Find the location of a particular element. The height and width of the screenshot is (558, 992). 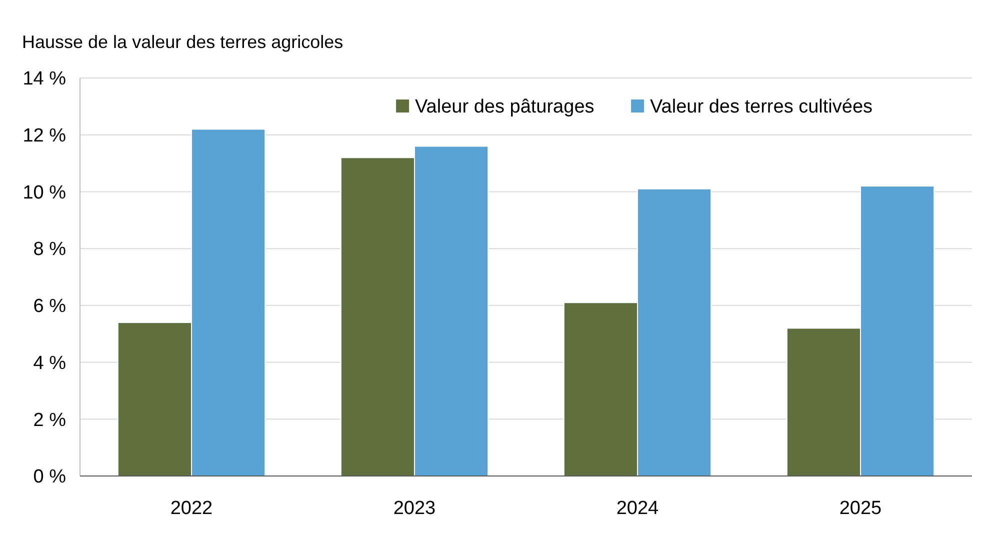

y-tick-label: 4 % is located at coordinates (49, 363).